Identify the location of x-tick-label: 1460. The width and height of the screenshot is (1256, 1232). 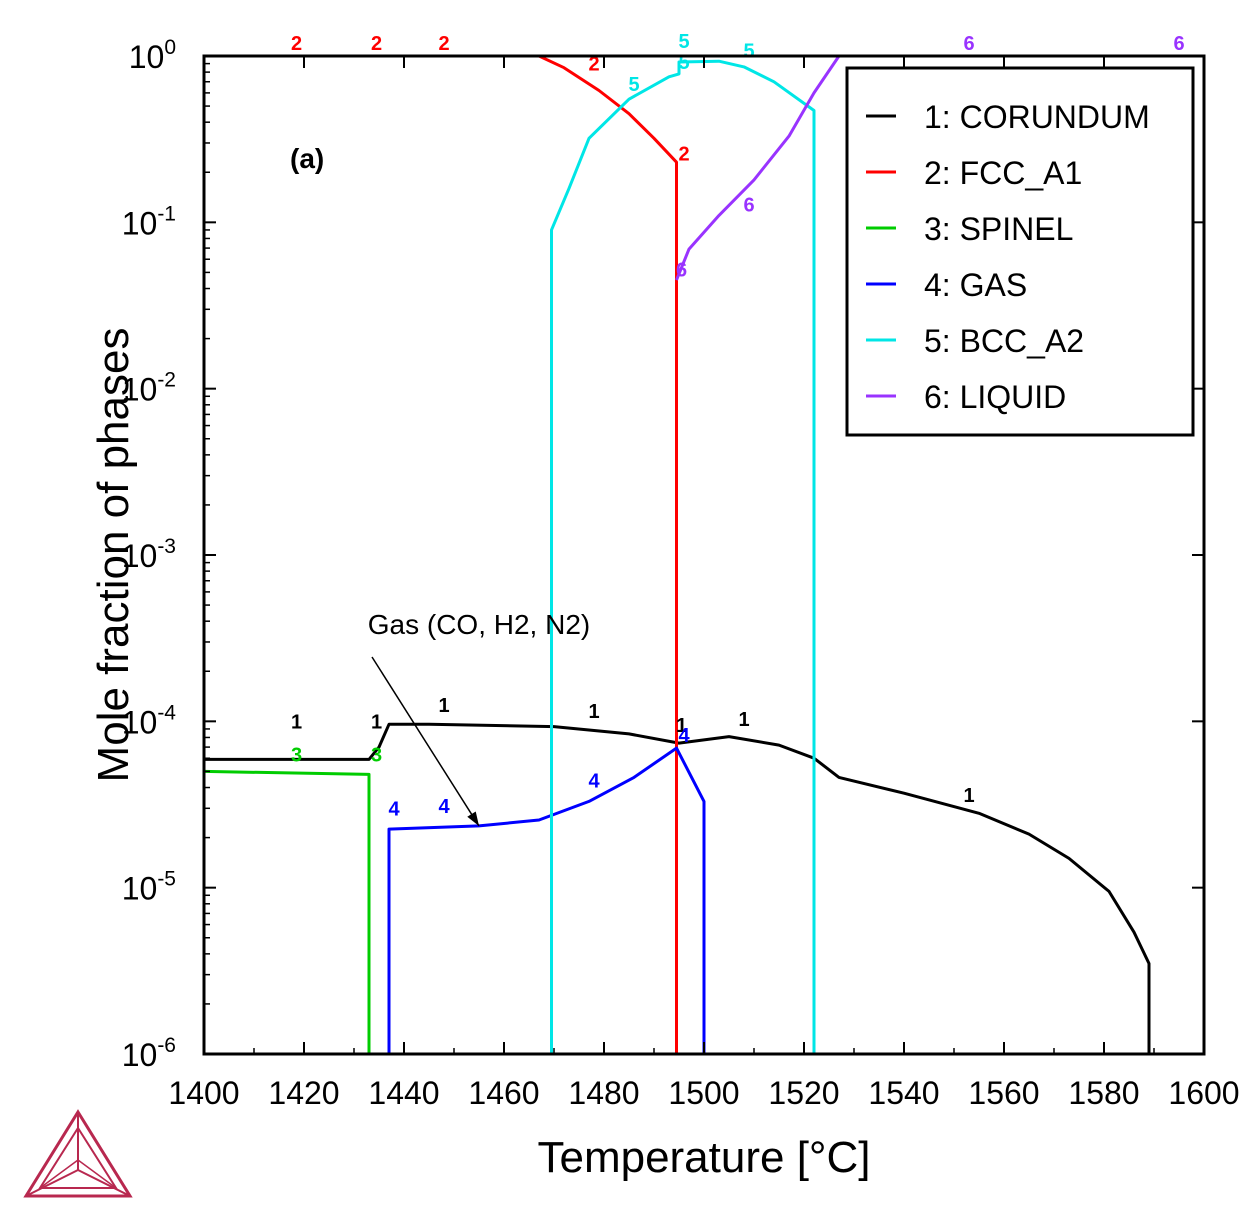
(503, 1093).